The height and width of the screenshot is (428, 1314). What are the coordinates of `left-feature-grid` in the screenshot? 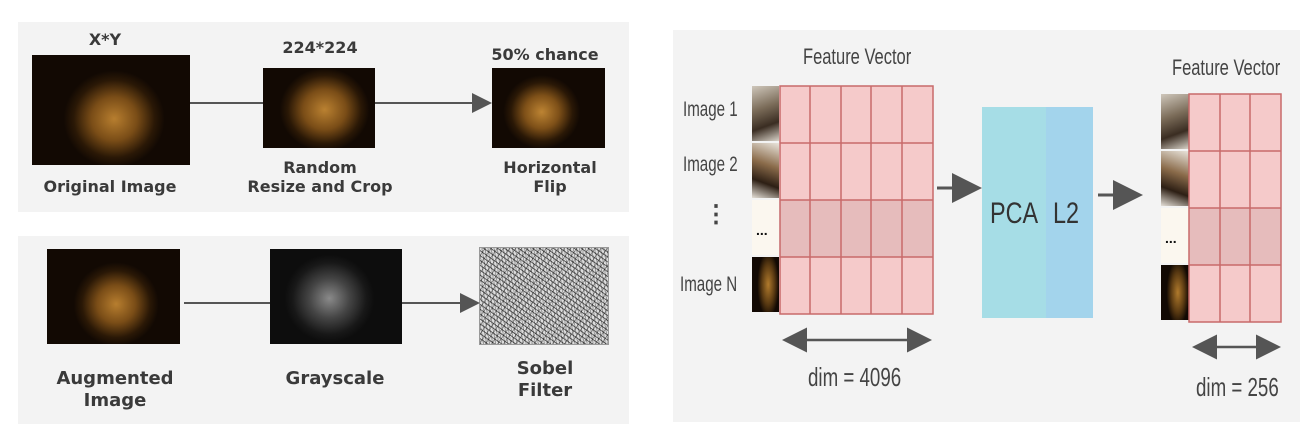 It's located at (856, 200).